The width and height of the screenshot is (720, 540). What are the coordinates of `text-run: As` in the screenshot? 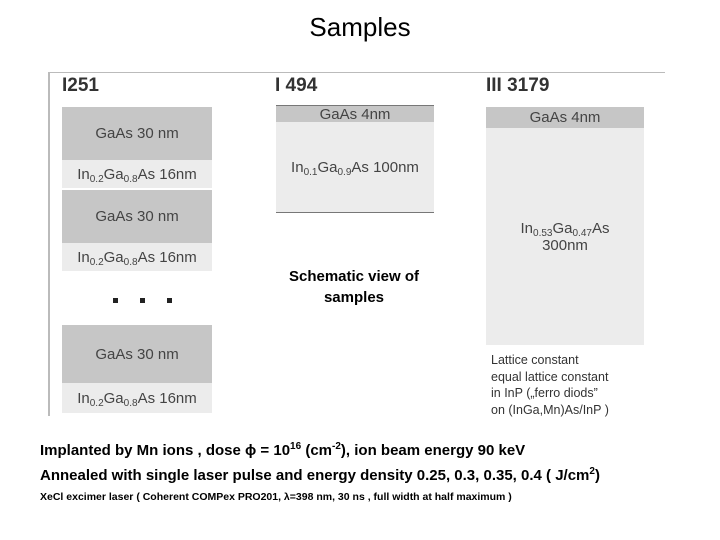 It's located at (600, 228).